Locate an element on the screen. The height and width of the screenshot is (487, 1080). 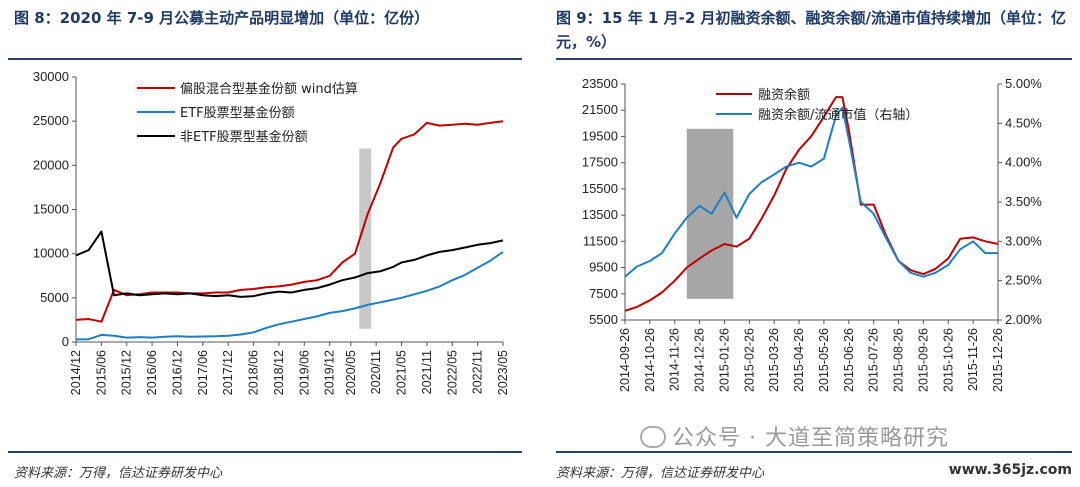
right-source-note: 资料来源：万得，信达证券研发中心 is located at coordinates (660, 473).